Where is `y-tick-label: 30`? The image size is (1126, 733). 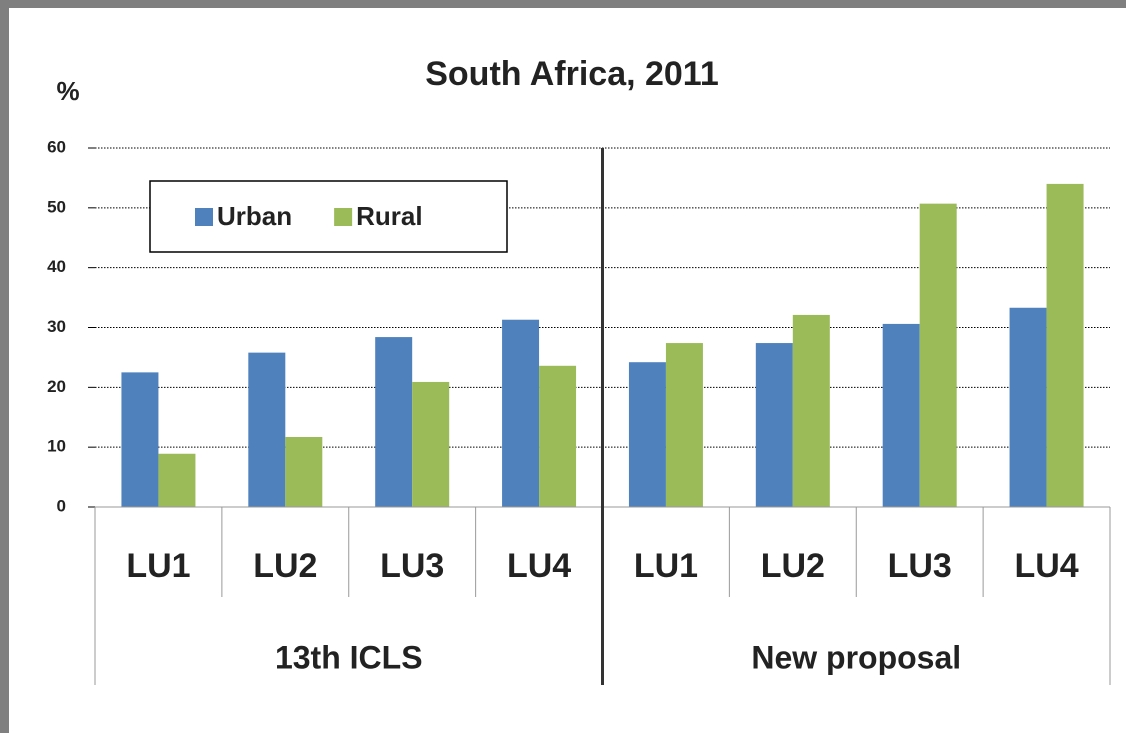 y-tick-label: 30 is located at coordinates (56, 326).